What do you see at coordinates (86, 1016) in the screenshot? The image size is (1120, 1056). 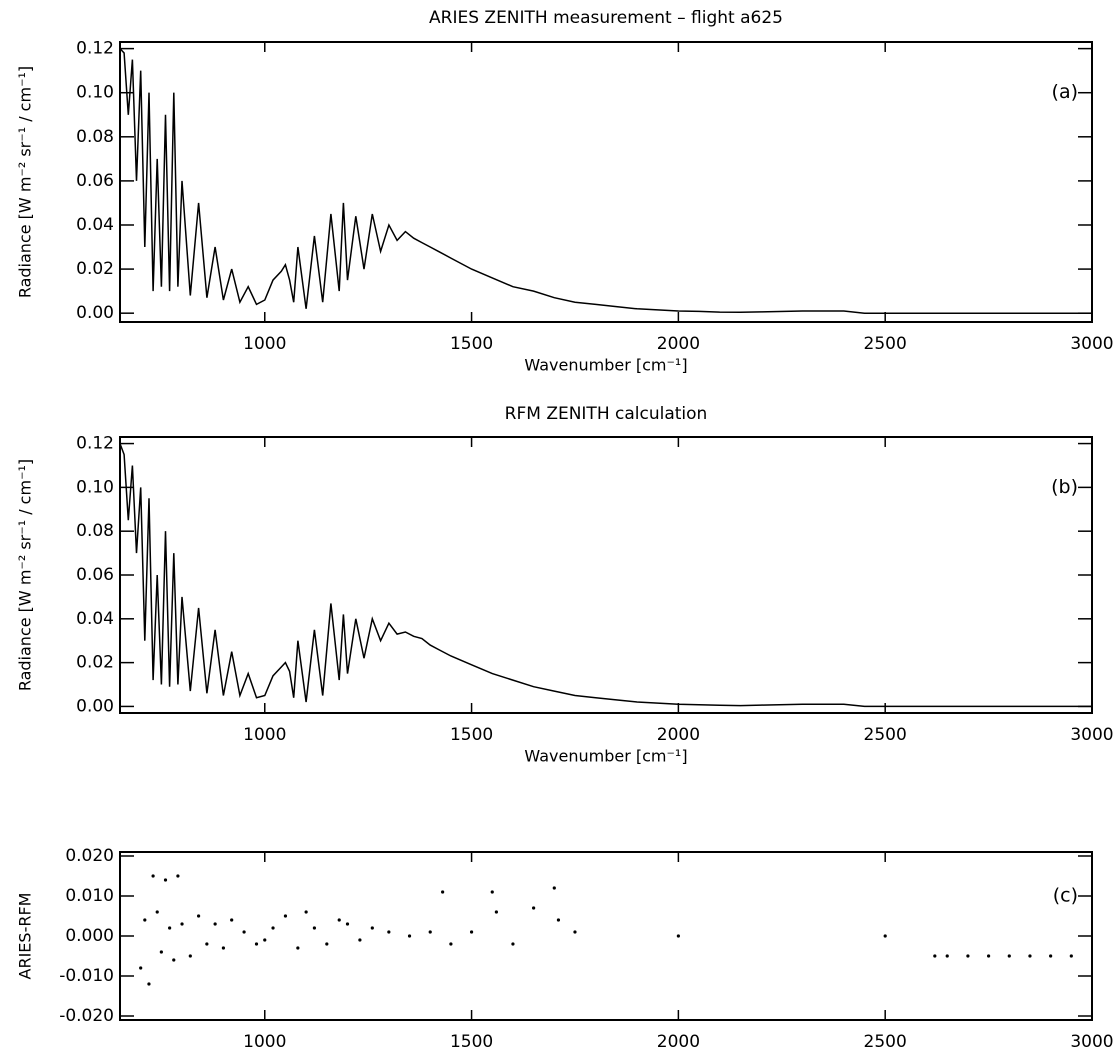 I see `y-tick-label: -0.020` at bounding box center [86, 1016].